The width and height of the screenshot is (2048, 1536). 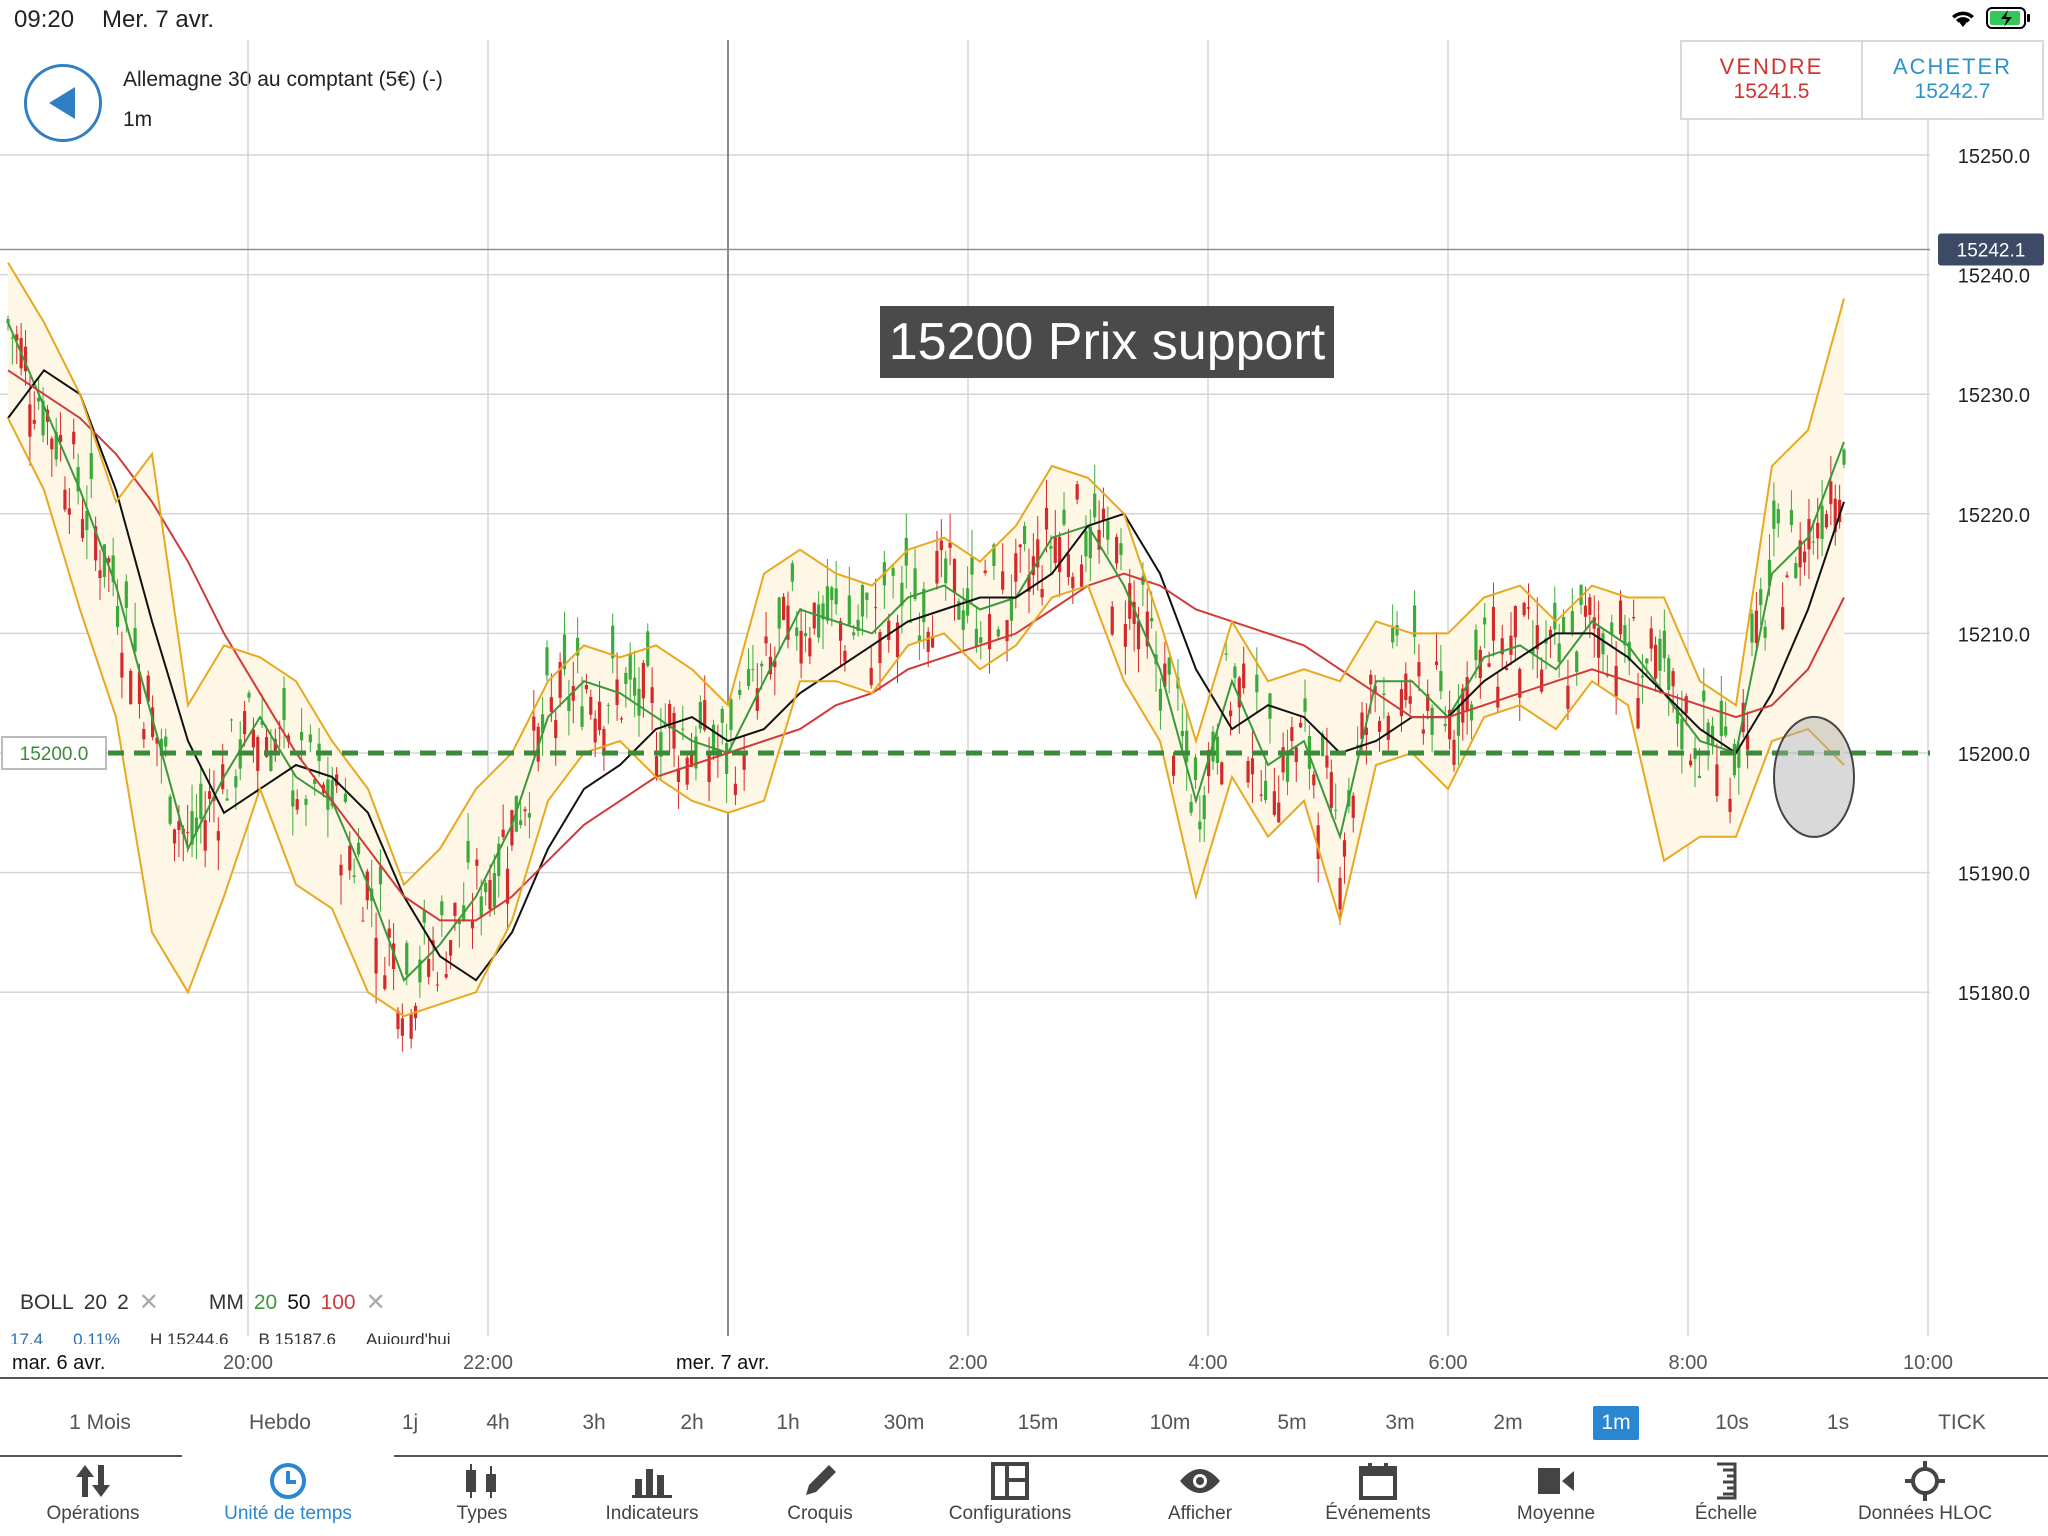 What do you see at coordinates (1556, 1496) in the screenshot?
I see `tool-average: Moyenne` at bounding box center [1556, 1496].